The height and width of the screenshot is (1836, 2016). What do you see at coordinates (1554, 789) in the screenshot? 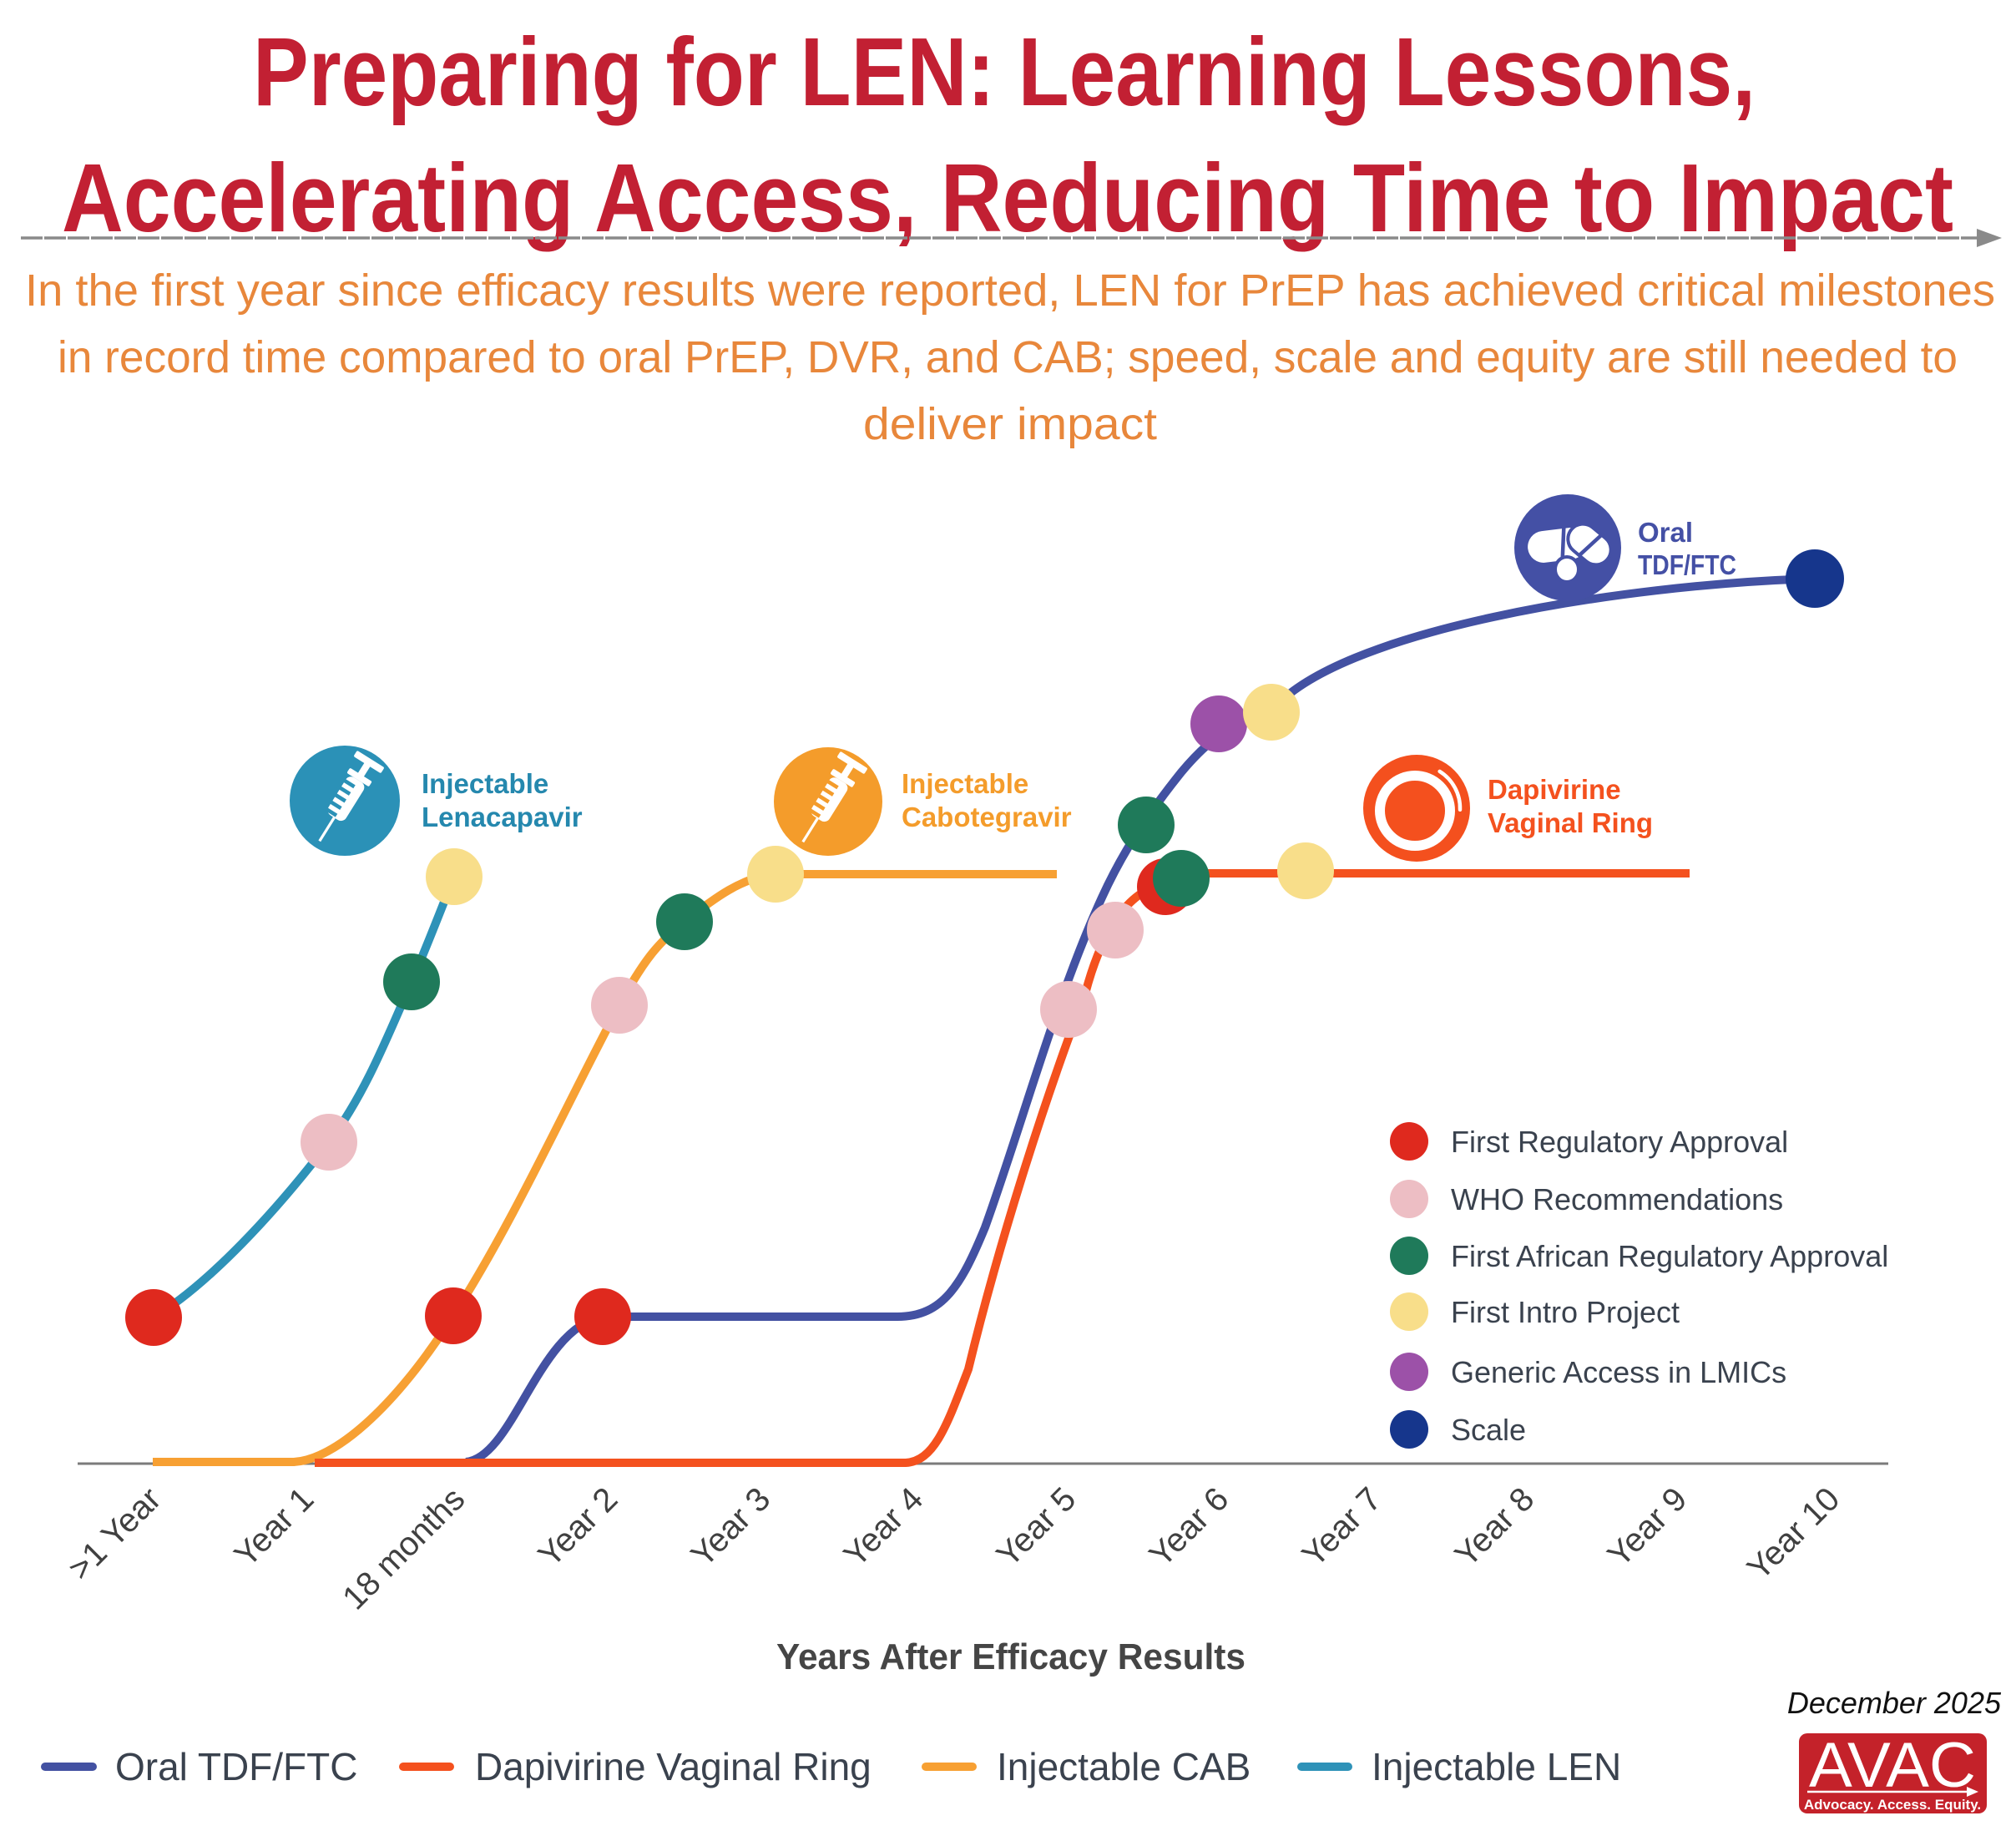
I see `svg-text: Dapivirine` at bounding box center [1554, 789].